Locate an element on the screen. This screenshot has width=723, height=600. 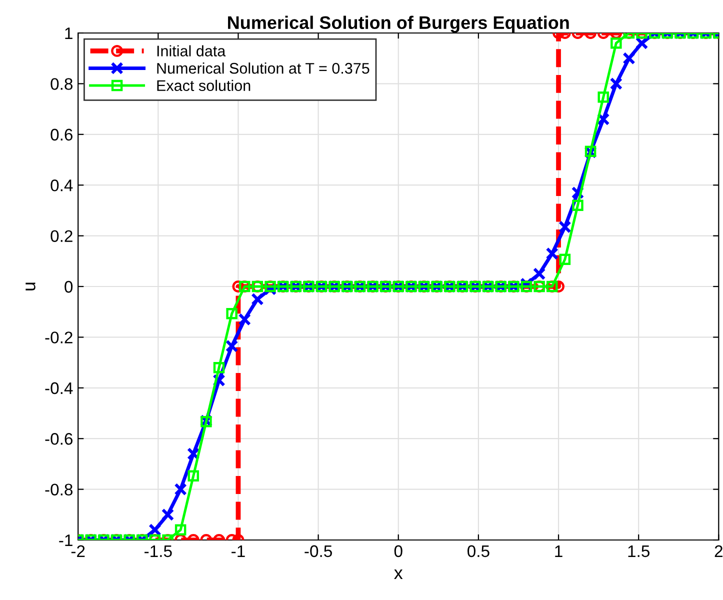
x-axis-title: x is located at coordinates (398, 575).